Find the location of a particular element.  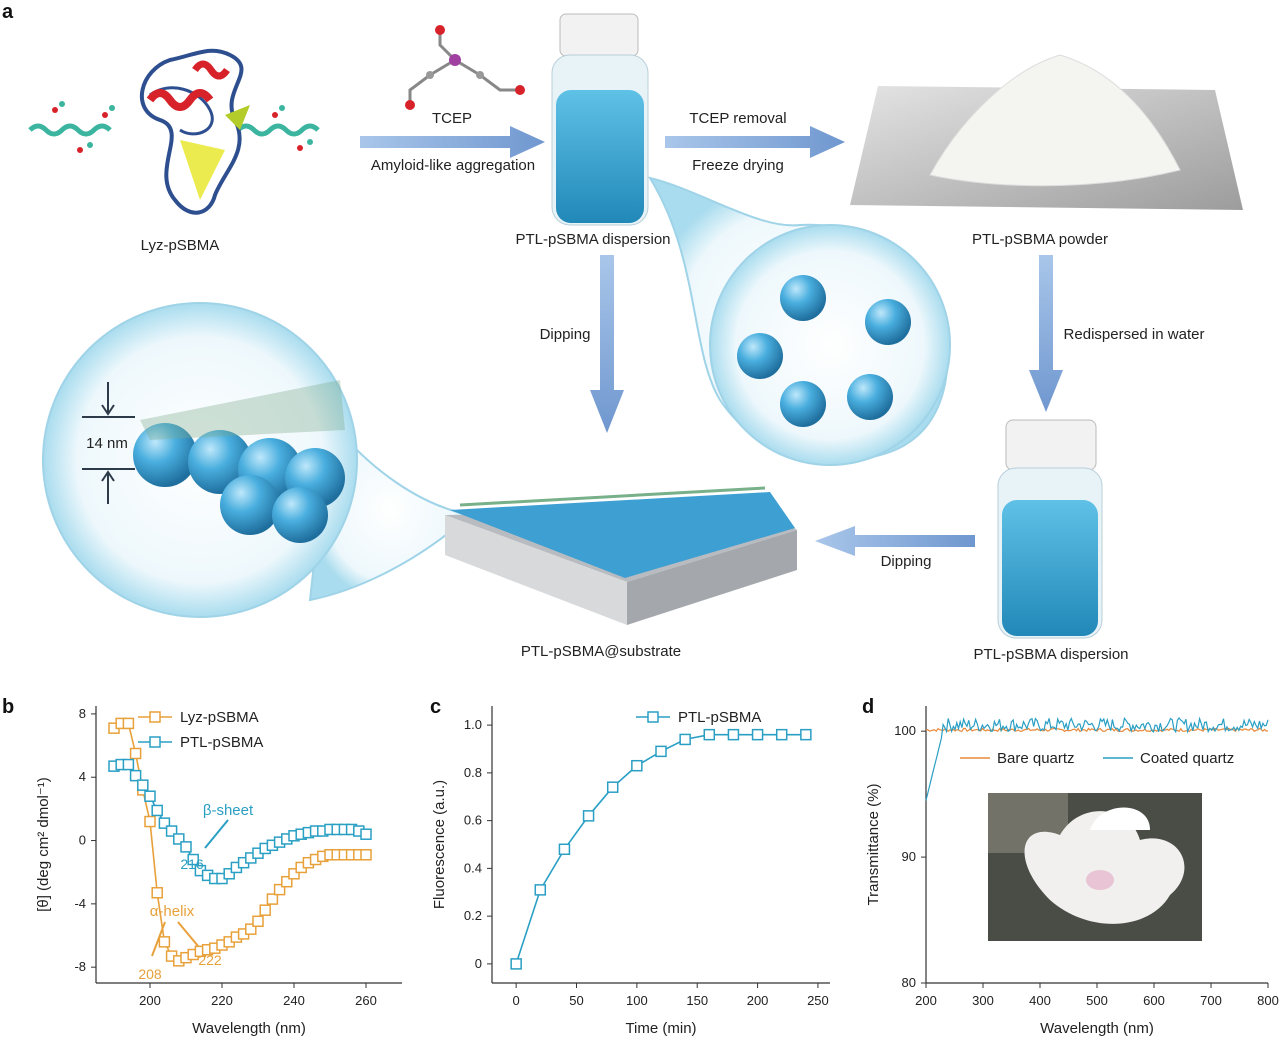

y-tick-label: 80 is located at coordinates (909, 982).